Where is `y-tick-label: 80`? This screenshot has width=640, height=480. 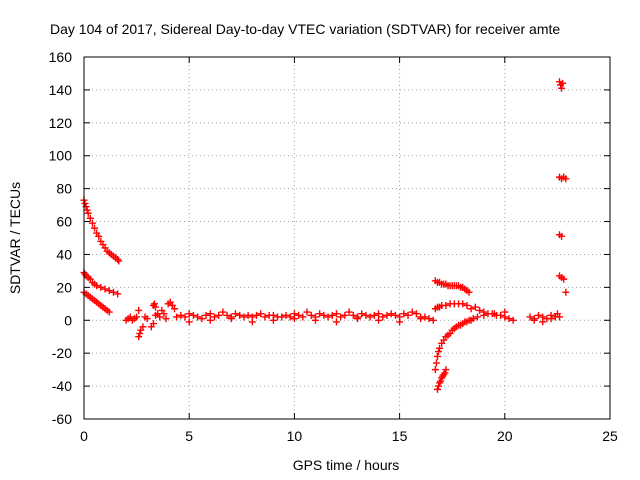
y-tick-label: 80 is located at coordinates (64, 189).